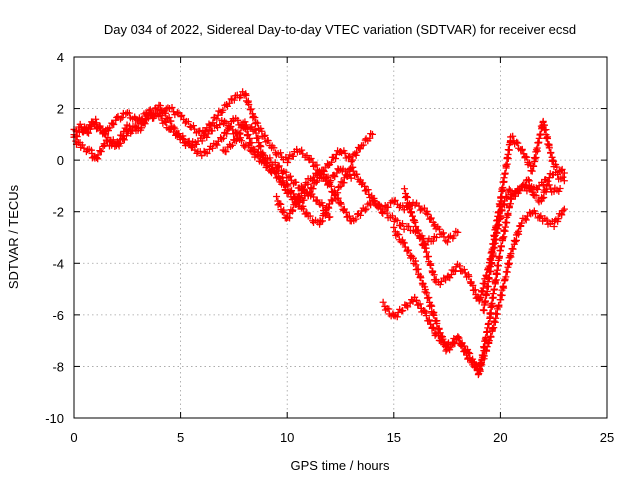 The width and height of the screenshot is (640, 480). What do you see at coordinates (607, 437) in the screenshot?
I see `x-tick-label: 25` at bounding box center [607, 437].